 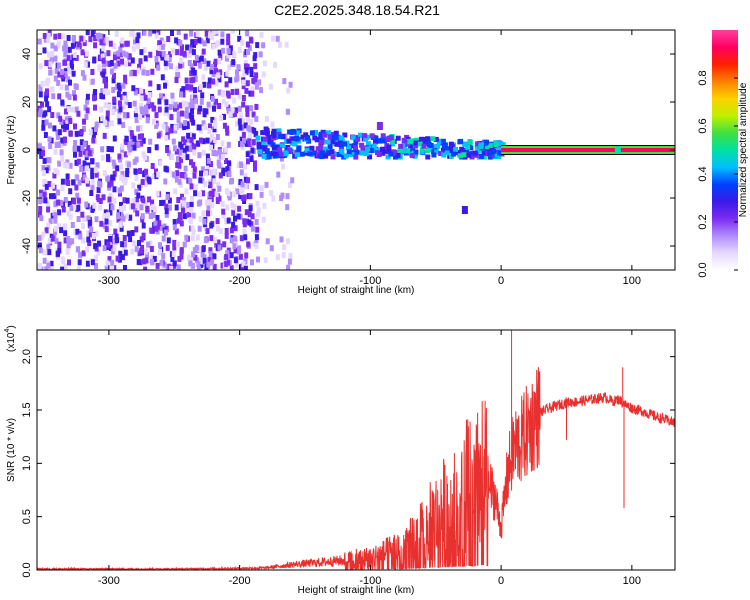 What do you see at coordinates (11, 450) in the screenshot?
I see `snr-y-axis-label: SNR (10 * v/v)` at bounding box center [11, 450].